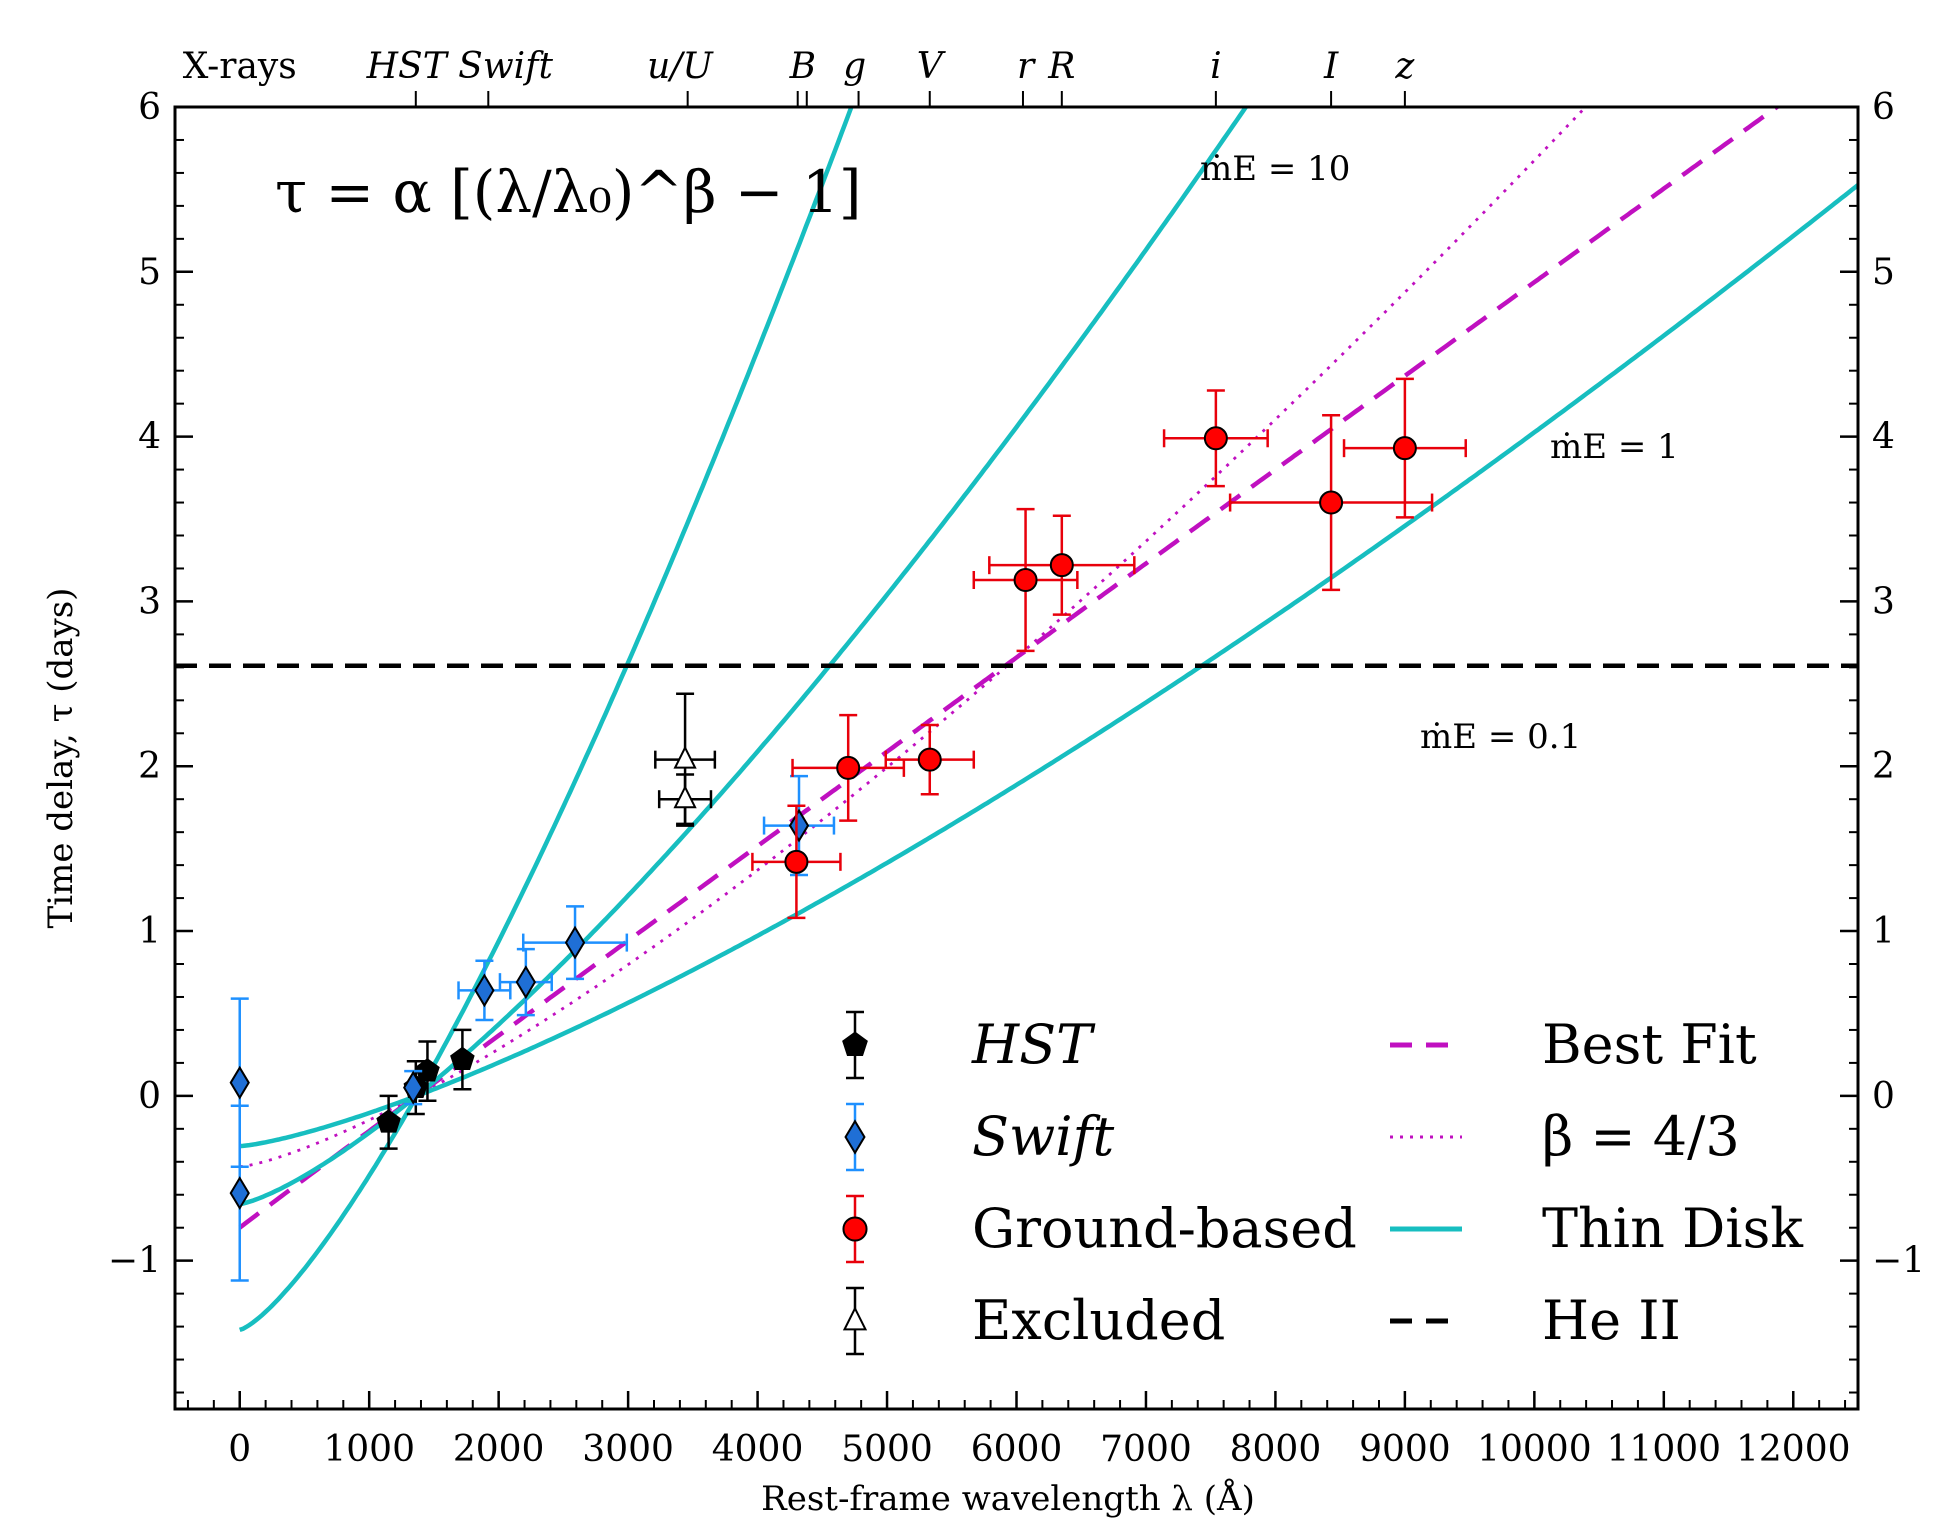 The image size is (1953, 1530). I want to click on top-band-label: z, so click(1404, 66).